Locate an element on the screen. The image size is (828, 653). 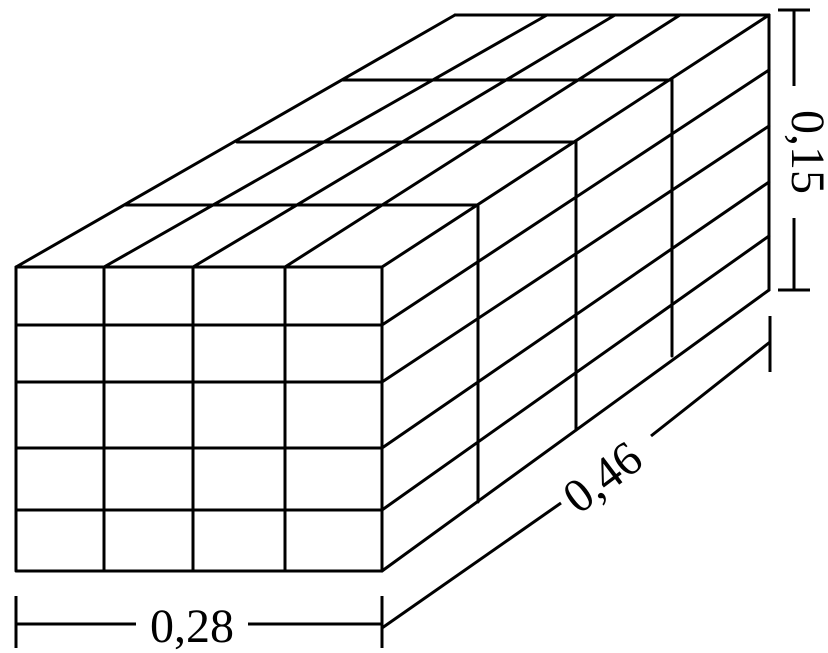
height-dimension: 0,15 is located at coordinates (803, 150).